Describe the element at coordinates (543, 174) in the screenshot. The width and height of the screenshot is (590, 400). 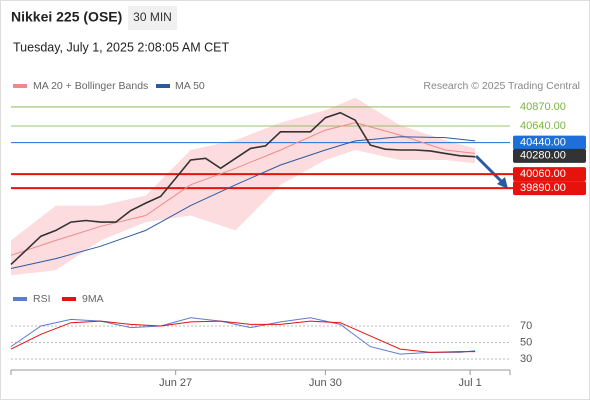
I see `level-label: 40060.00` at that location.